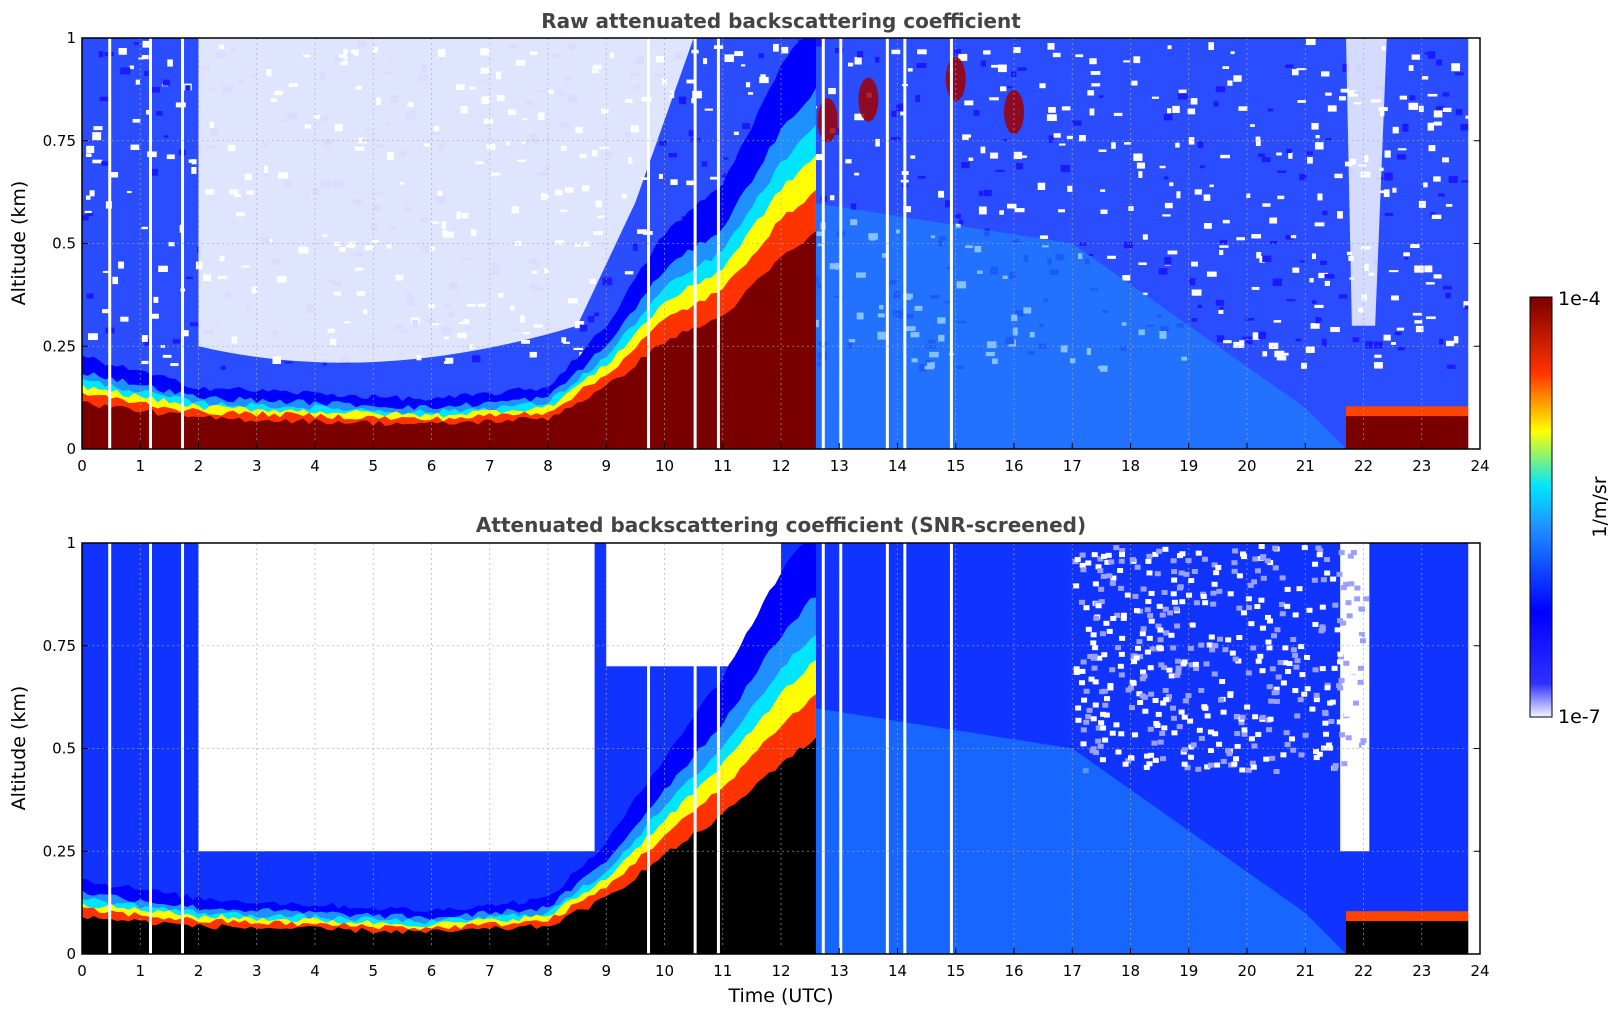 This screenshot has height=1020, width=1621. I want to click on x-tick-label: 22, so click(1363, 971).